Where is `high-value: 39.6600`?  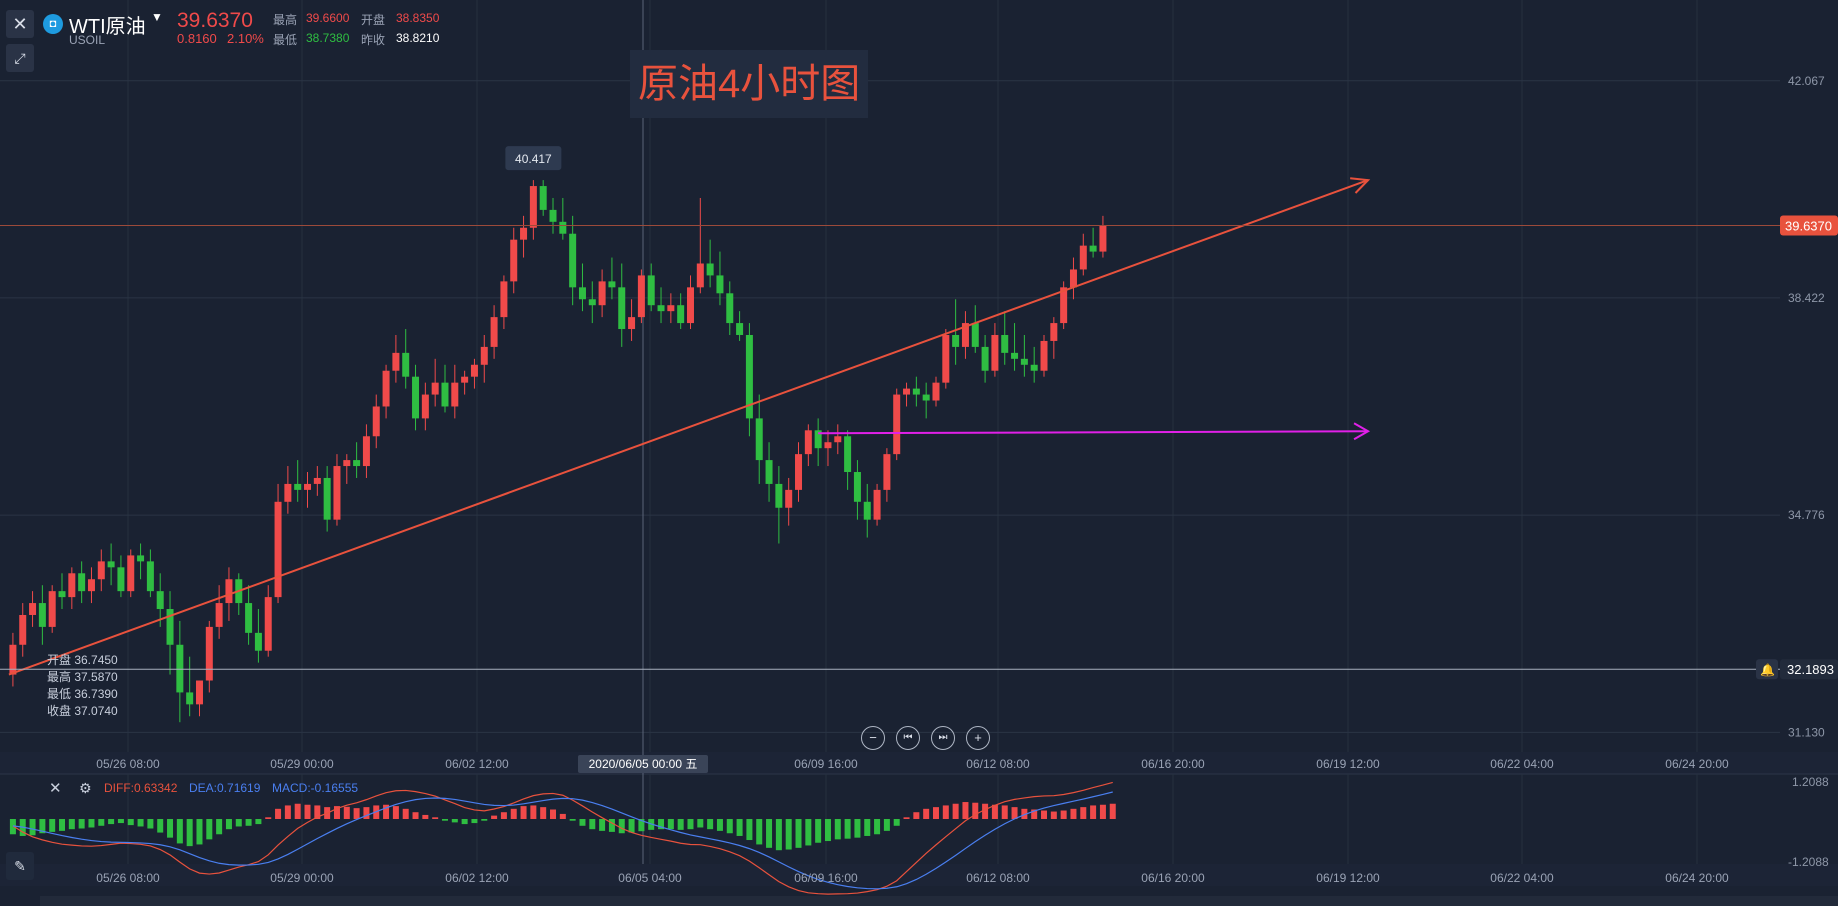
high-value: 39.6600 is located at coordinates (328, 18).